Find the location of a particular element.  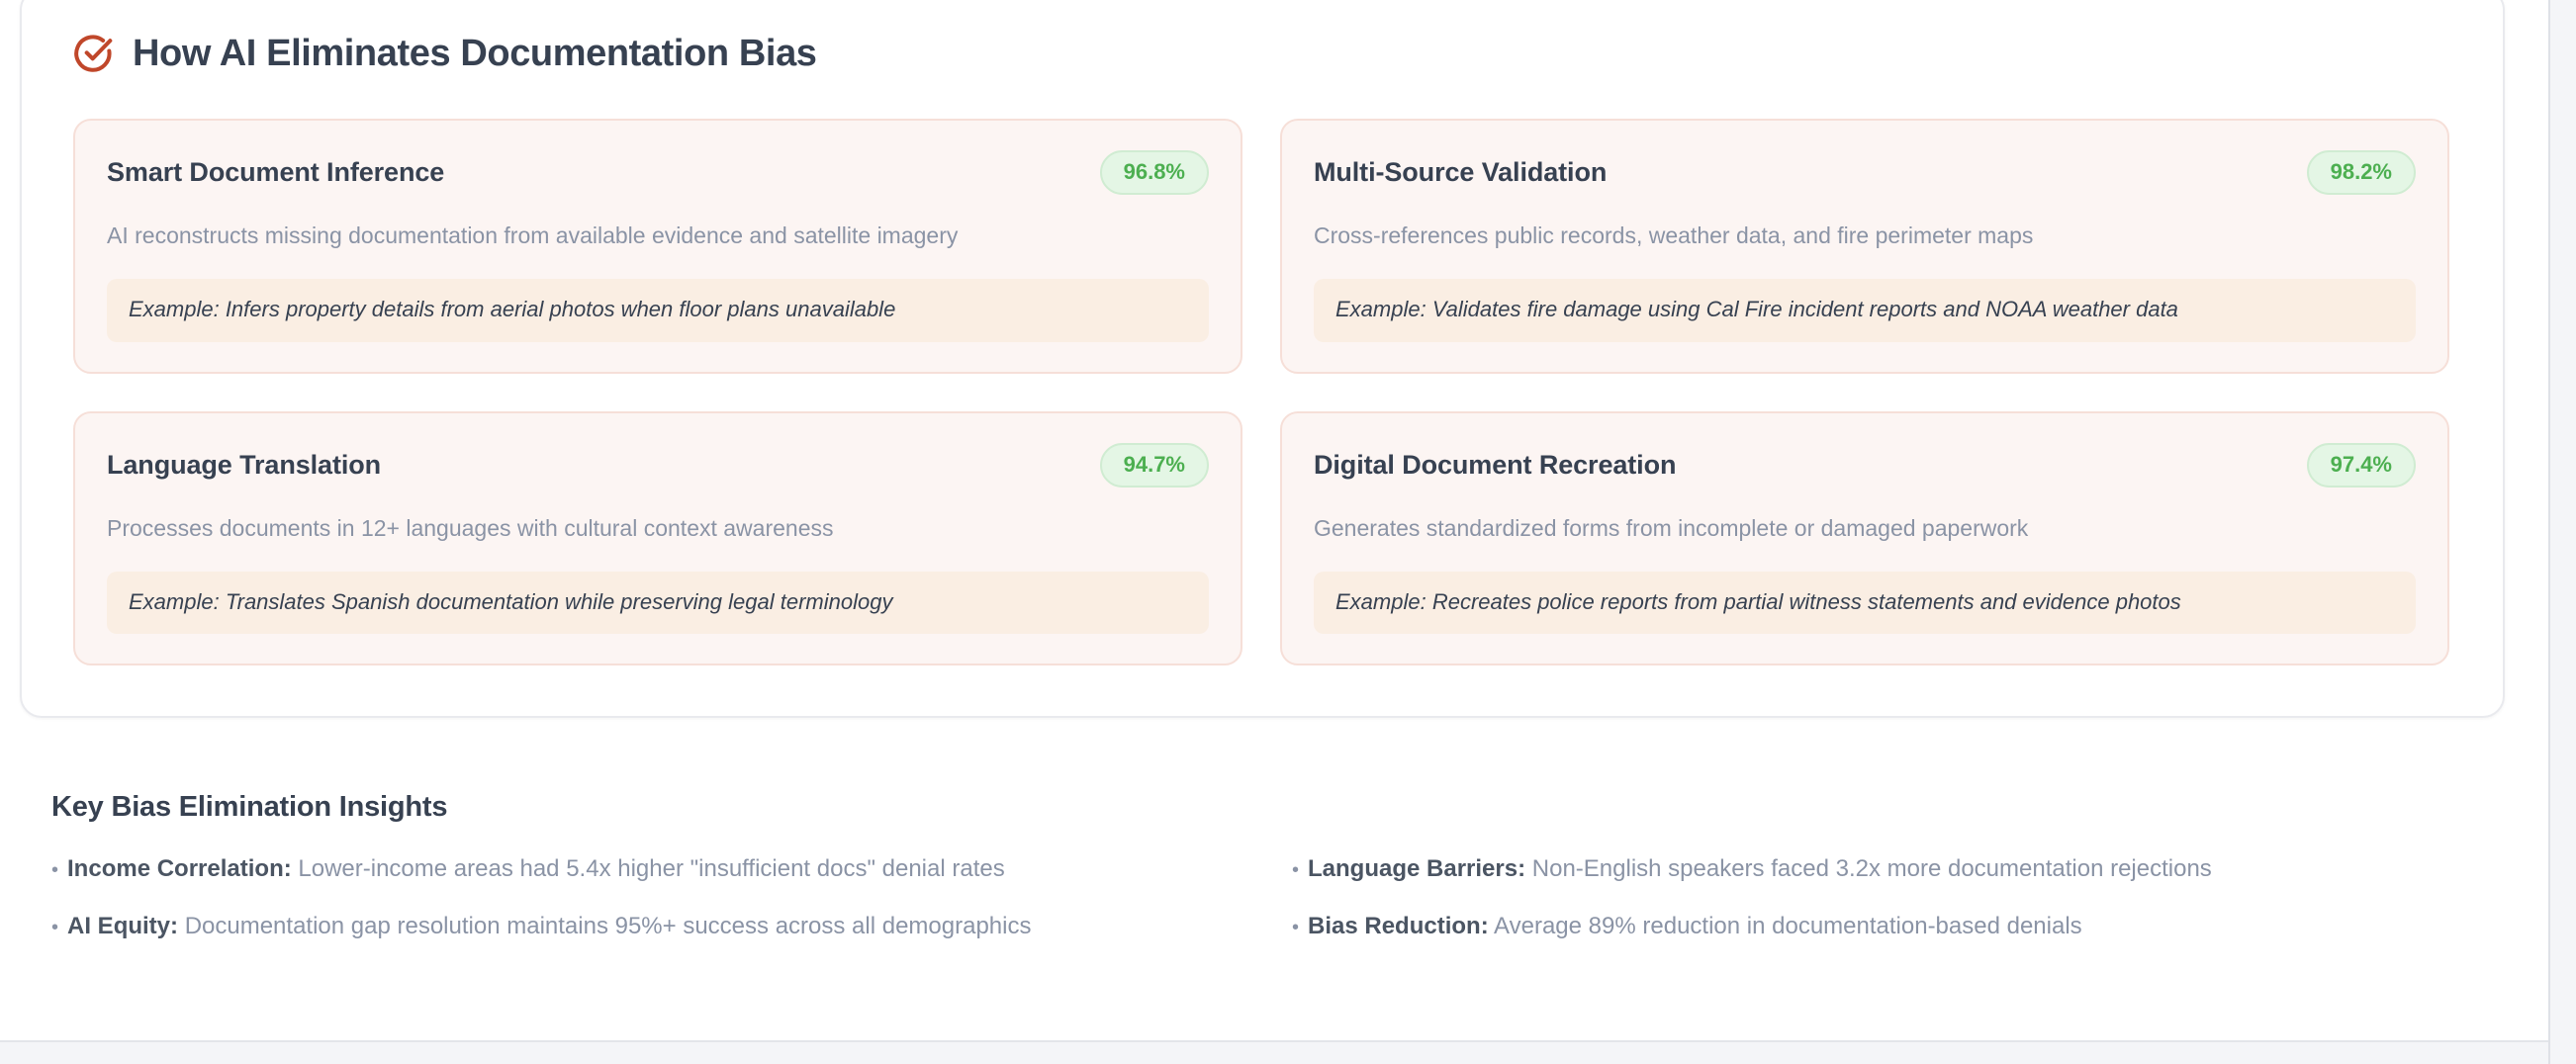

accuracy-badge: 97.4% is located at coordinates (2361, 465).